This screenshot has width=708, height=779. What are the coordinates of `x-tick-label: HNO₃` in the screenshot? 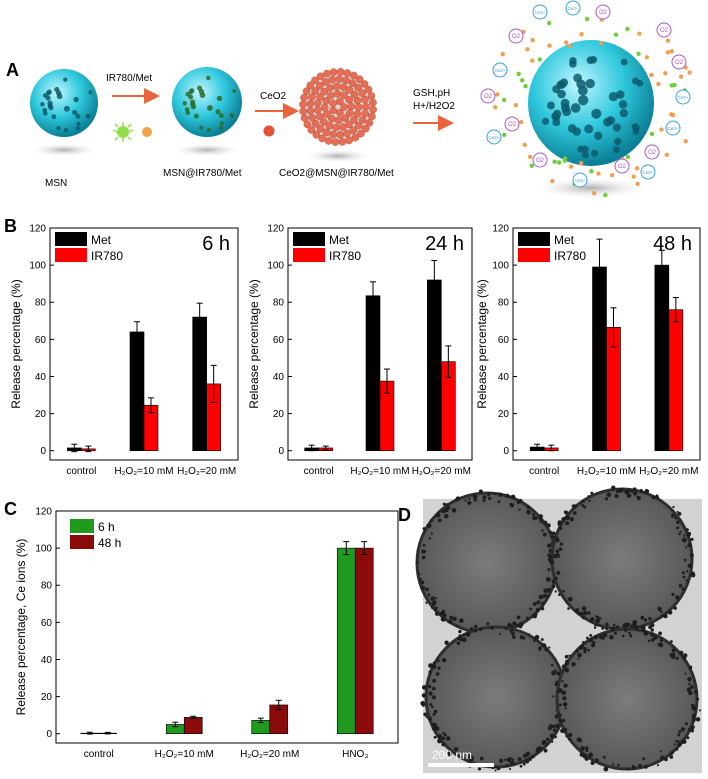 It's located at (355, 754).